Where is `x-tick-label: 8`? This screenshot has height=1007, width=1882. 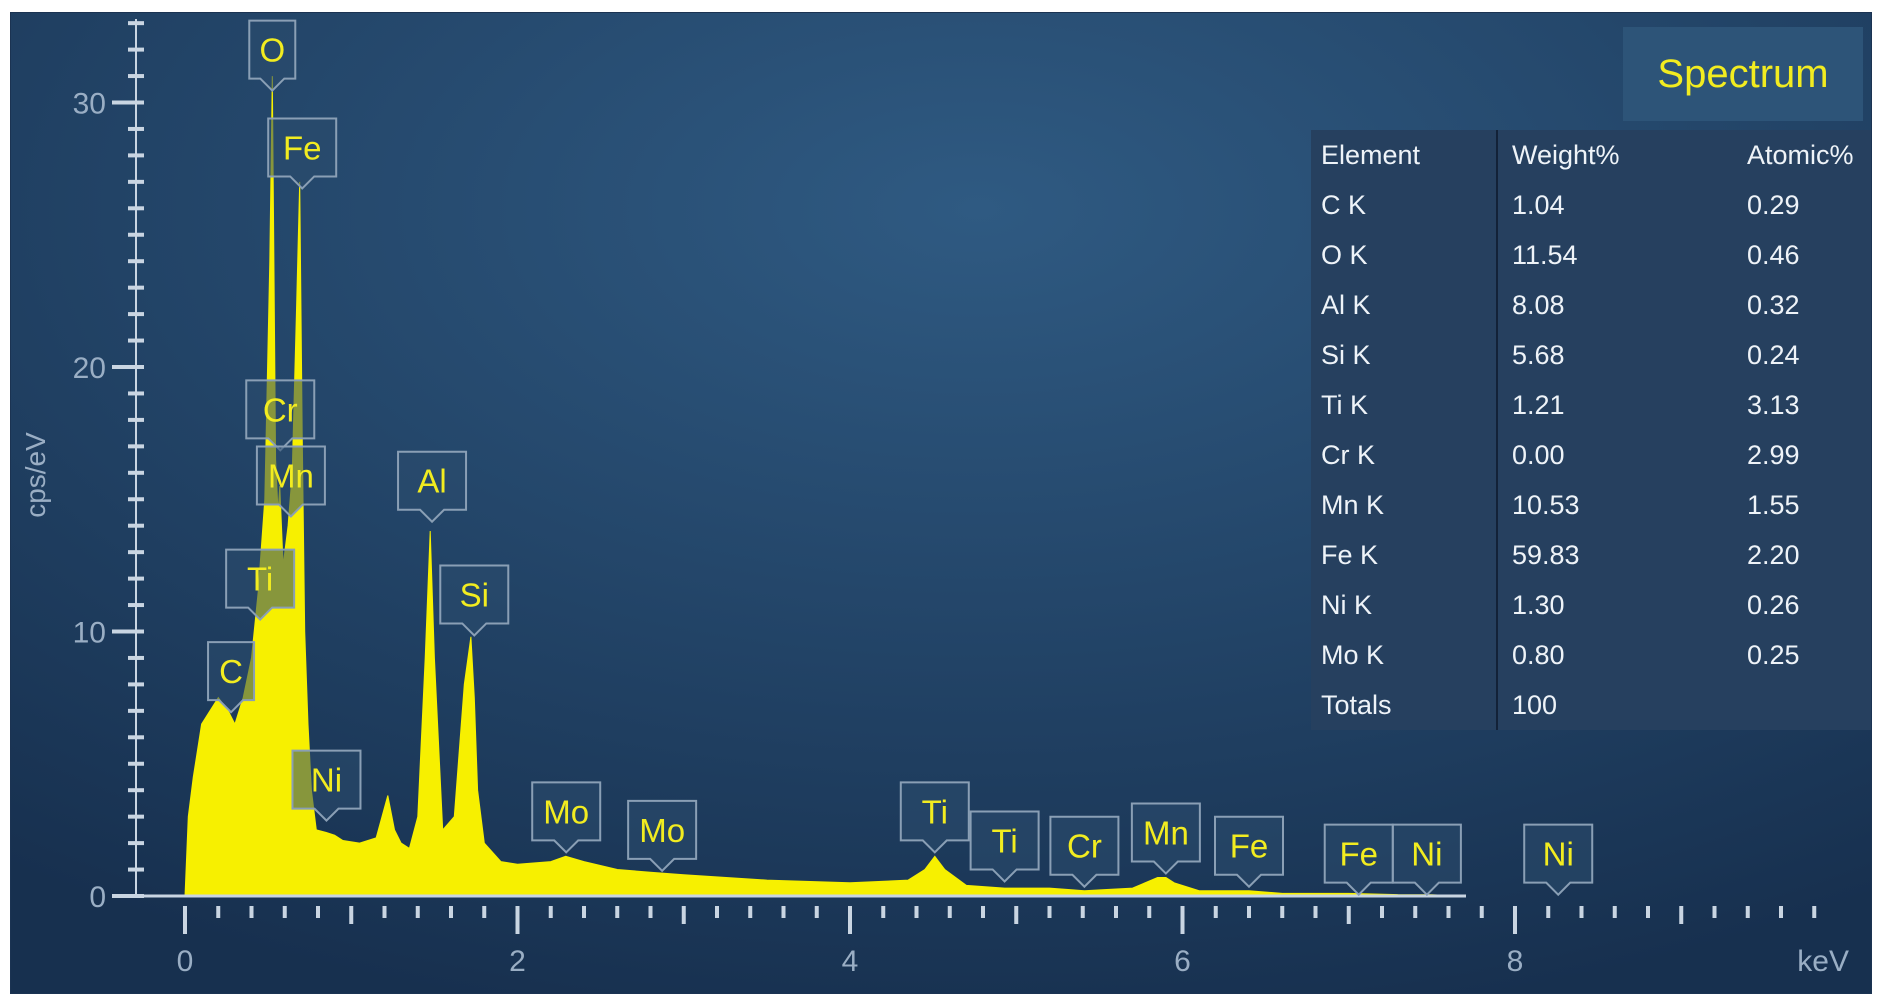
x-tick-label: 8 is located at coordinates (1515, 961).